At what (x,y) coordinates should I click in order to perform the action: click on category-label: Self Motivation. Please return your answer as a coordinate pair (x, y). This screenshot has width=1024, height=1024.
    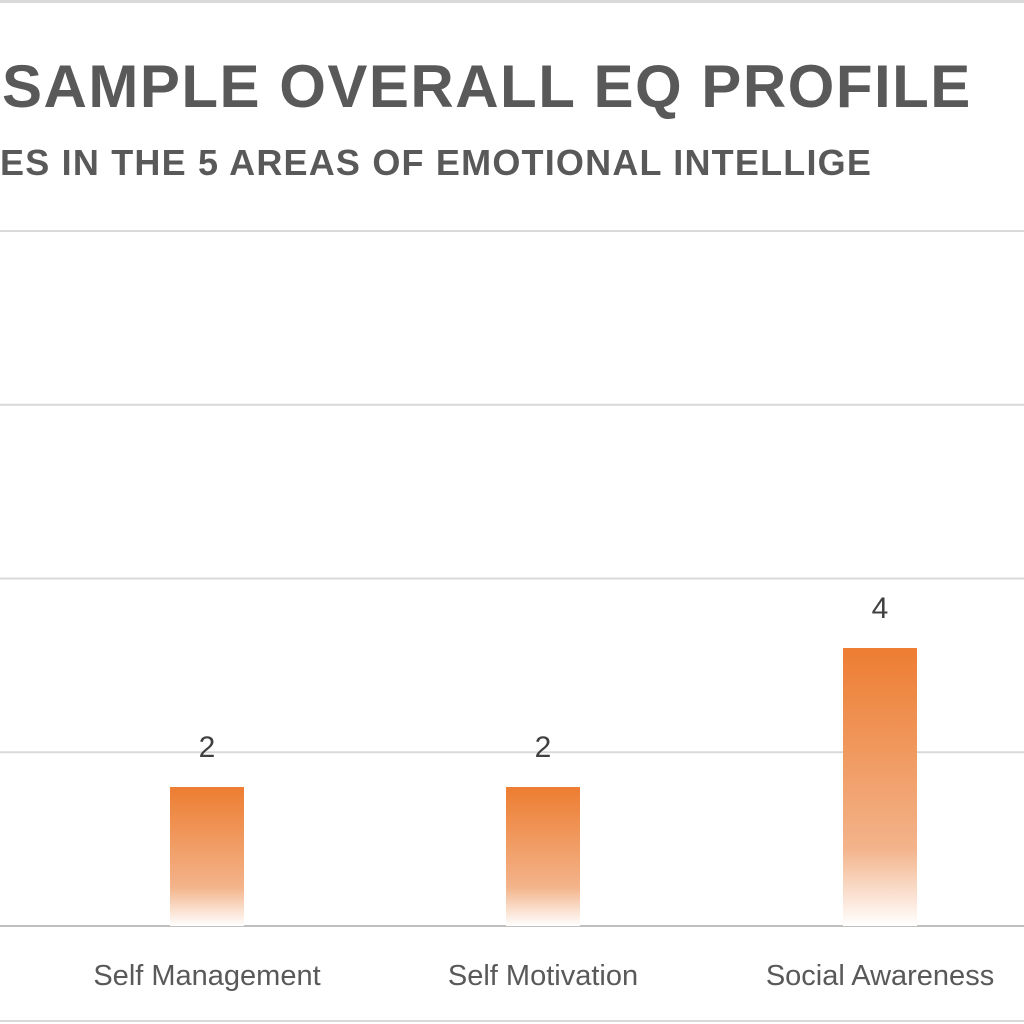
    Looking at the image, I should click on (543, 976).